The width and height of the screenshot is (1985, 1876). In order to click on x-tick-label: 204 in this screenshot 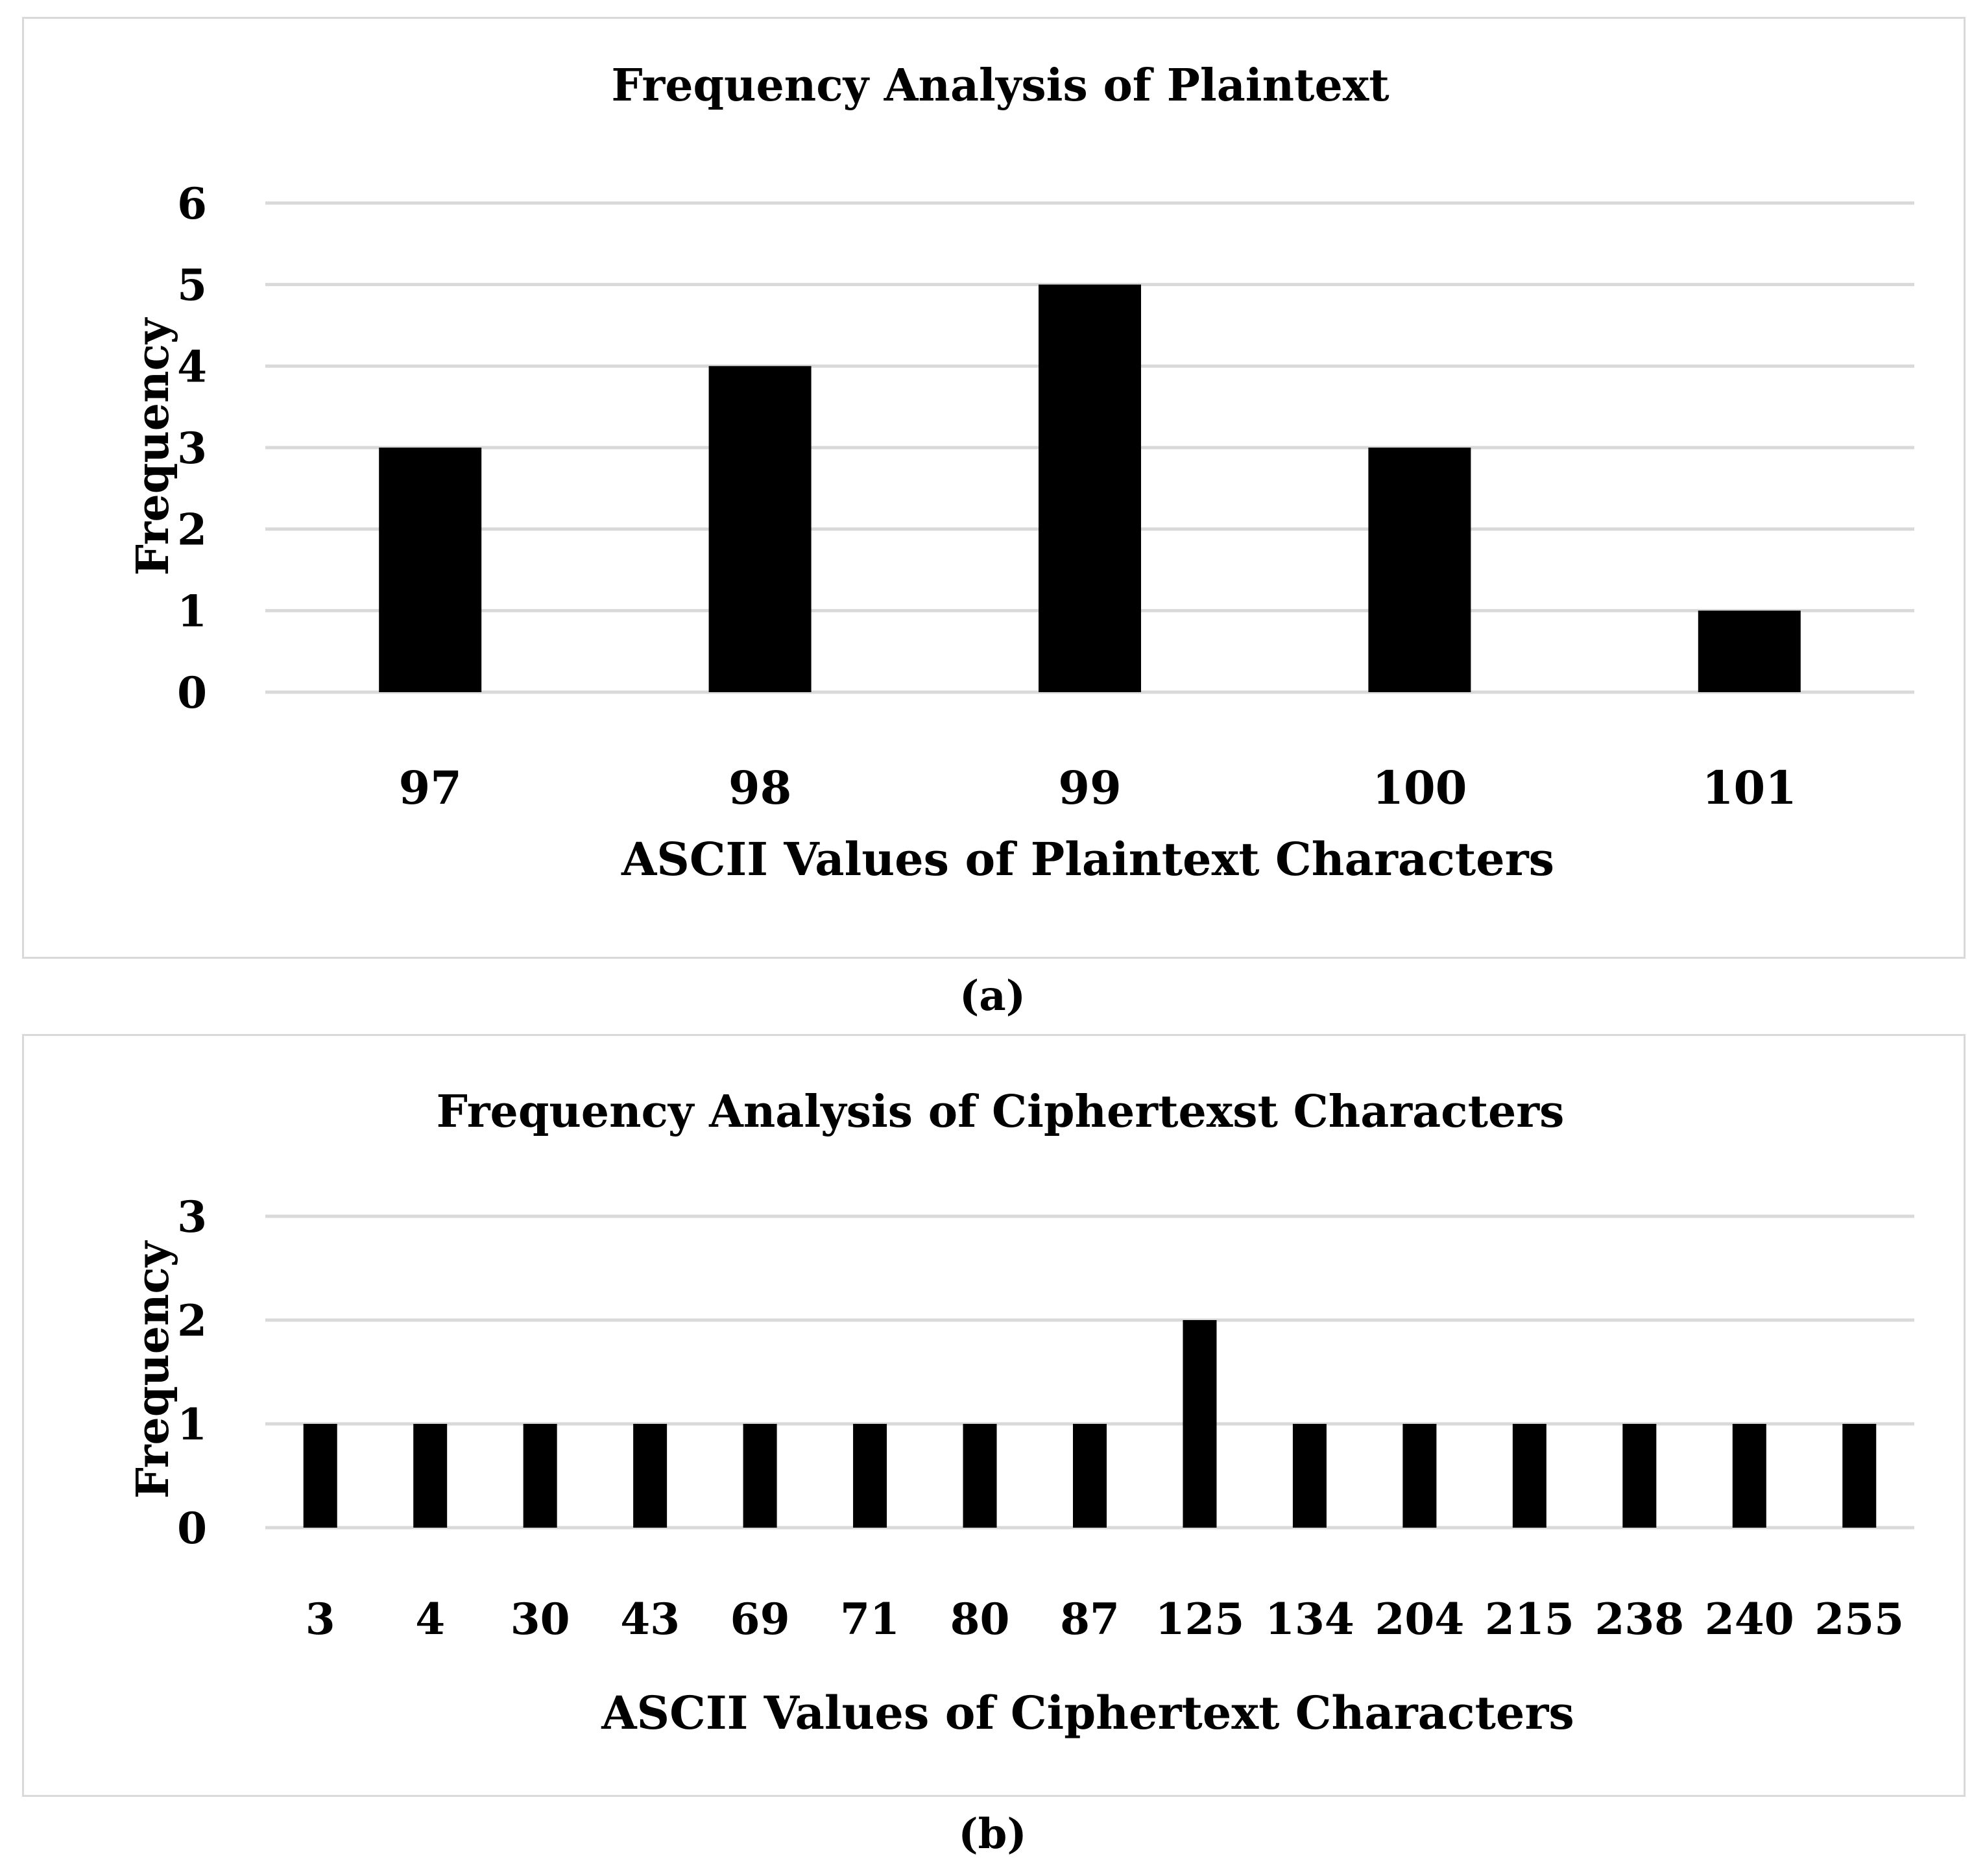, I will do `click(1420, 1619)`.